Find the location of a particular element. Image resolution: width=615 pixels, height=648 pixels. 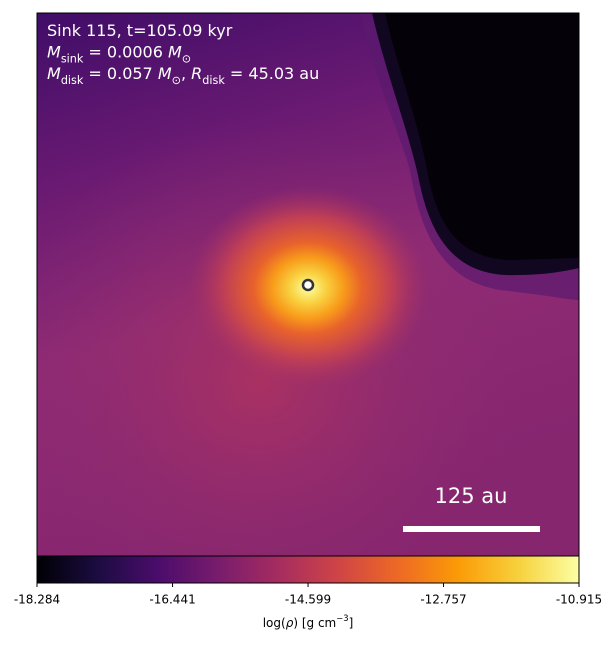

colorbar-tick-label: -14.599 is located at coordinates (308, 600).